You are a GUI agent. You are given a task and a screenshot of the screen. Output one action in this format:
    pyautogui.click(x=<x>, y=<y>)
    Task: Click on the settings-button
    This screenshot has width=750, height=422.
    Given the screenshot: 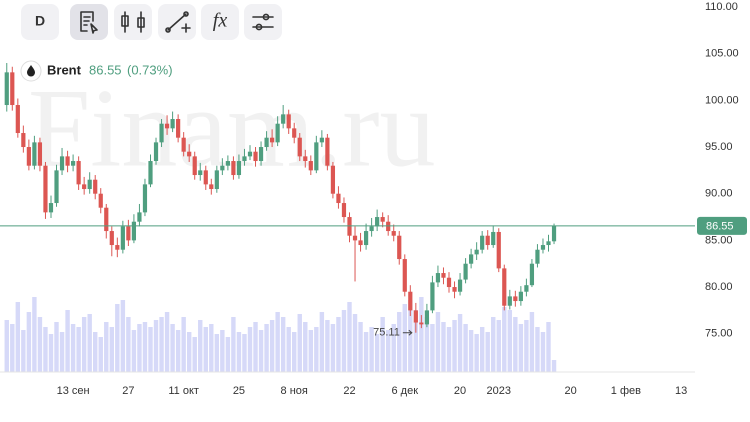 What is the action you would take?
    pyautogui.click(x=263, y=22)
    